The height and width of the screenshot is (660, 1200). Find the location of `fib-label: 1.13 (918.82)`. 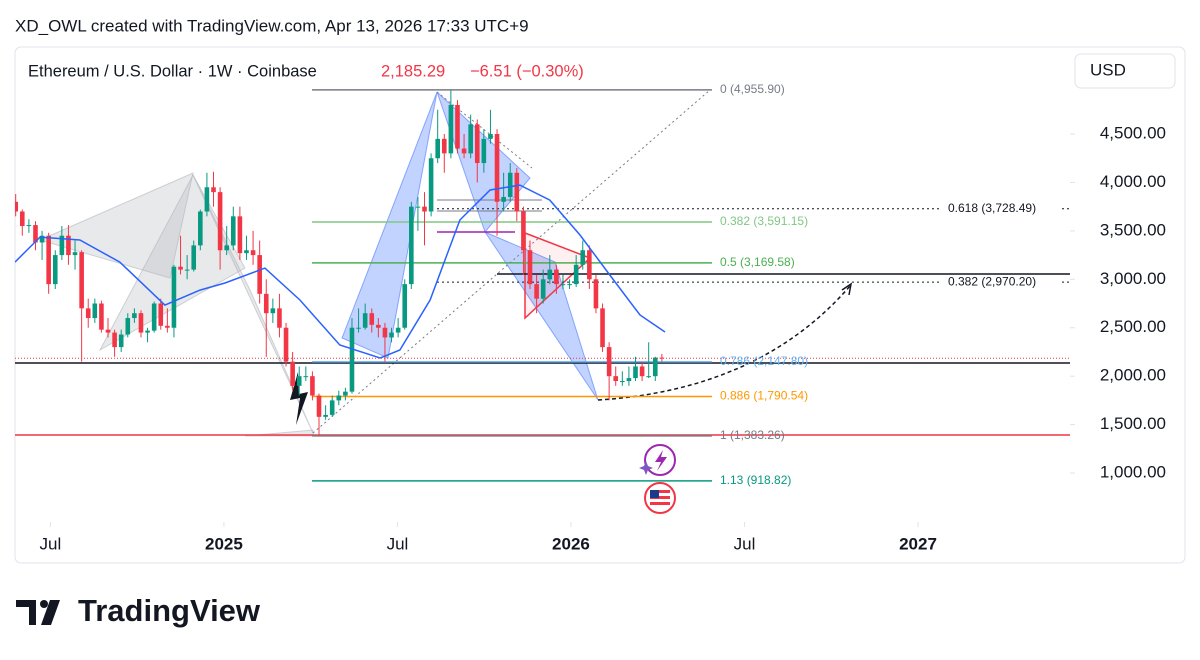

fib-label: 1.13 (918.82) is located at coordinates (755, 480).